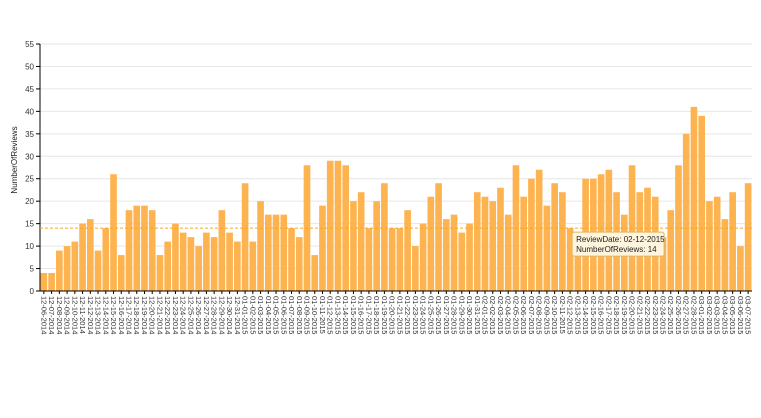  Describe the element at coordinates (361, 315) in the screenshot. I see `x-tick-label: 01-16-2015` at that location.